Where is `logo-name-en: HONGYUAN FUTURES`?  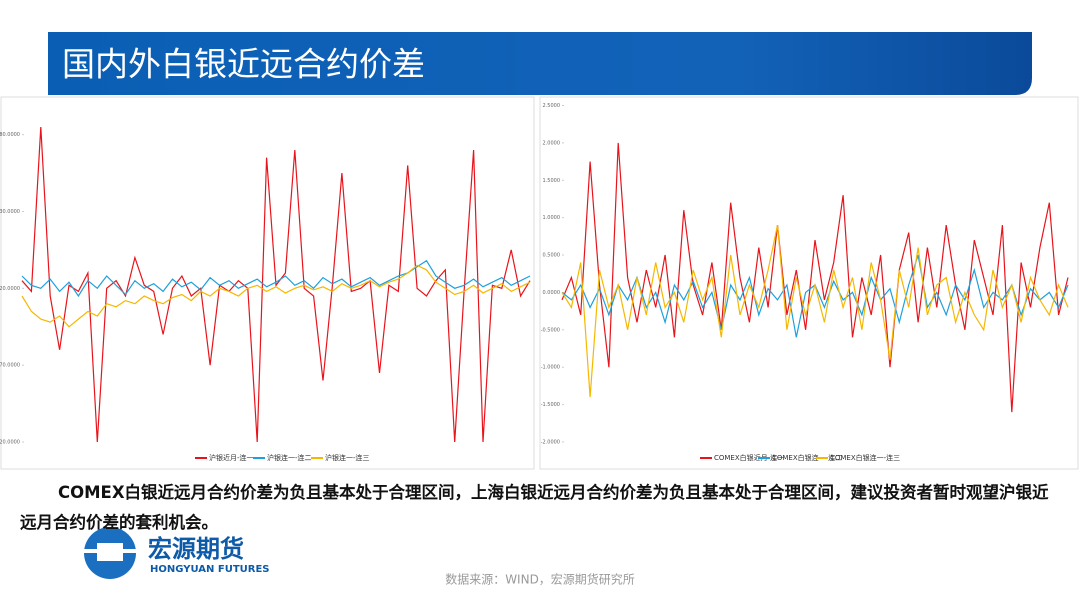
logo-name-en: HONGYUAN FUTURES is located at coordinates (210, 569).